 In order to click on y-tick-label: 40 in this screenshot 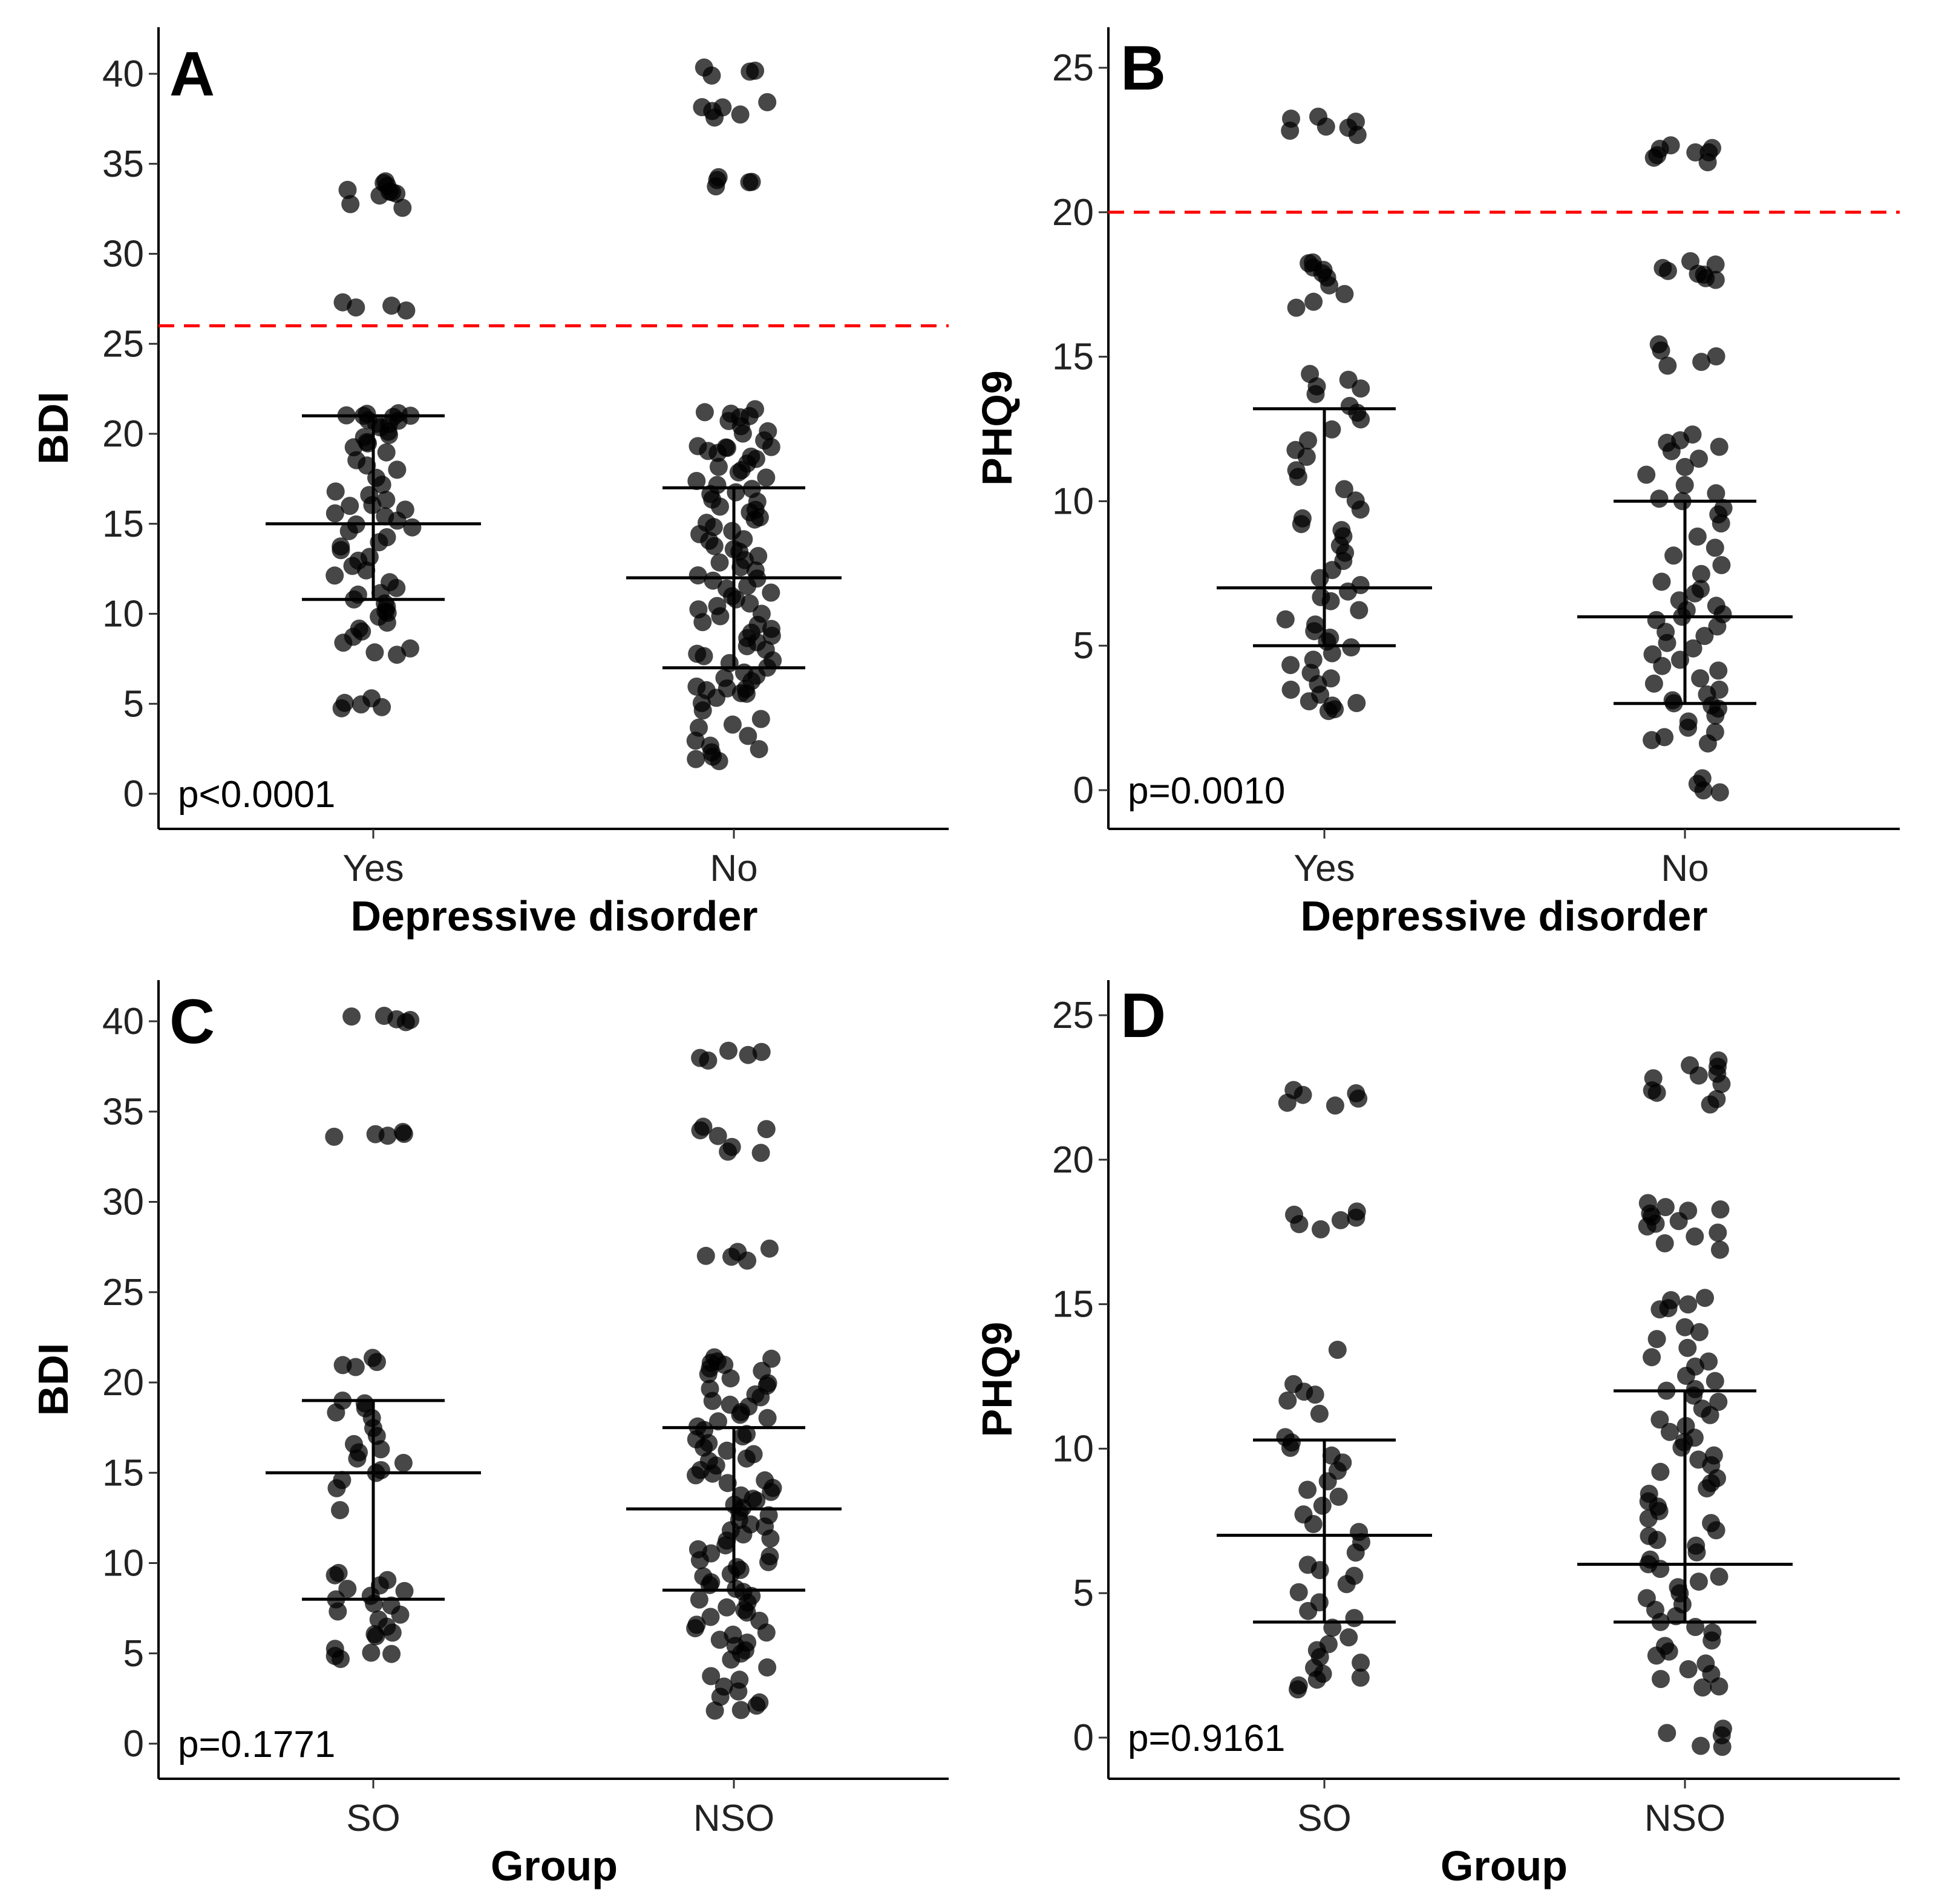, I will do `click(123, 74)`.